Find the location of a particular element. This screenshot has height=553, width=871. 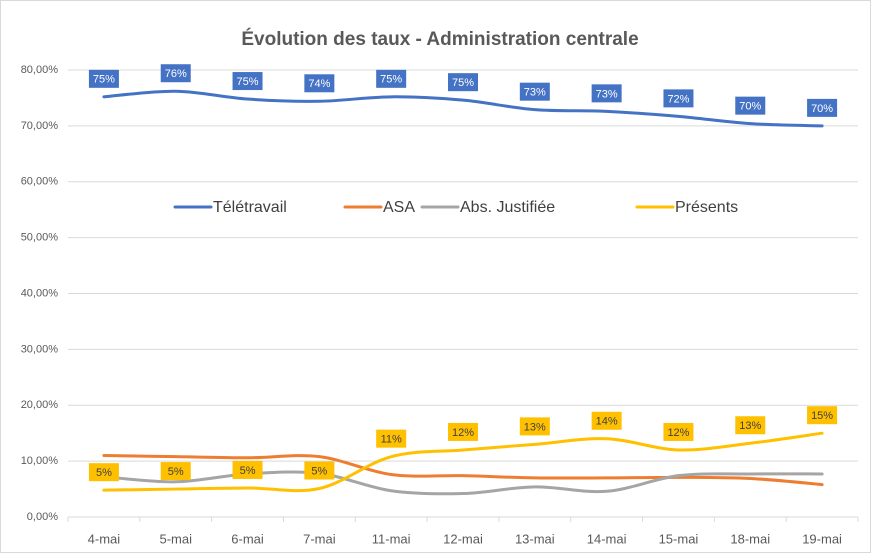

x-tick-label: 4-mai is located at coordinates (104, 538).